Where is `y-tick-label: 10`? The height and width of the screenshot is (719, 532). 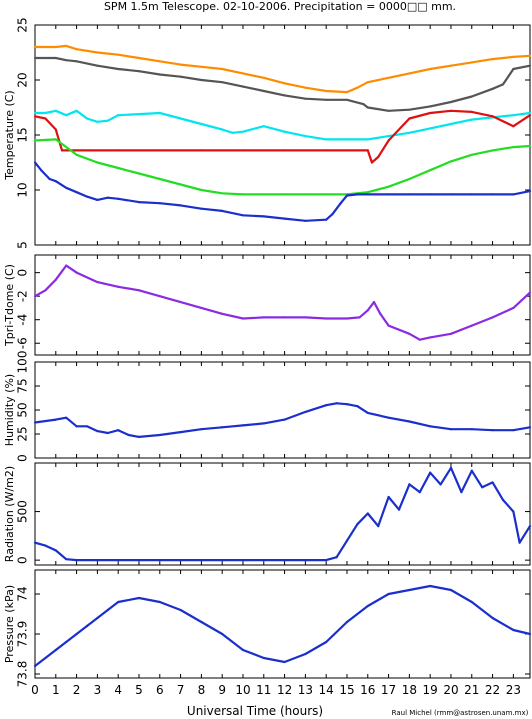
y-tick-label: 10 is located at coordinates (23, 189).